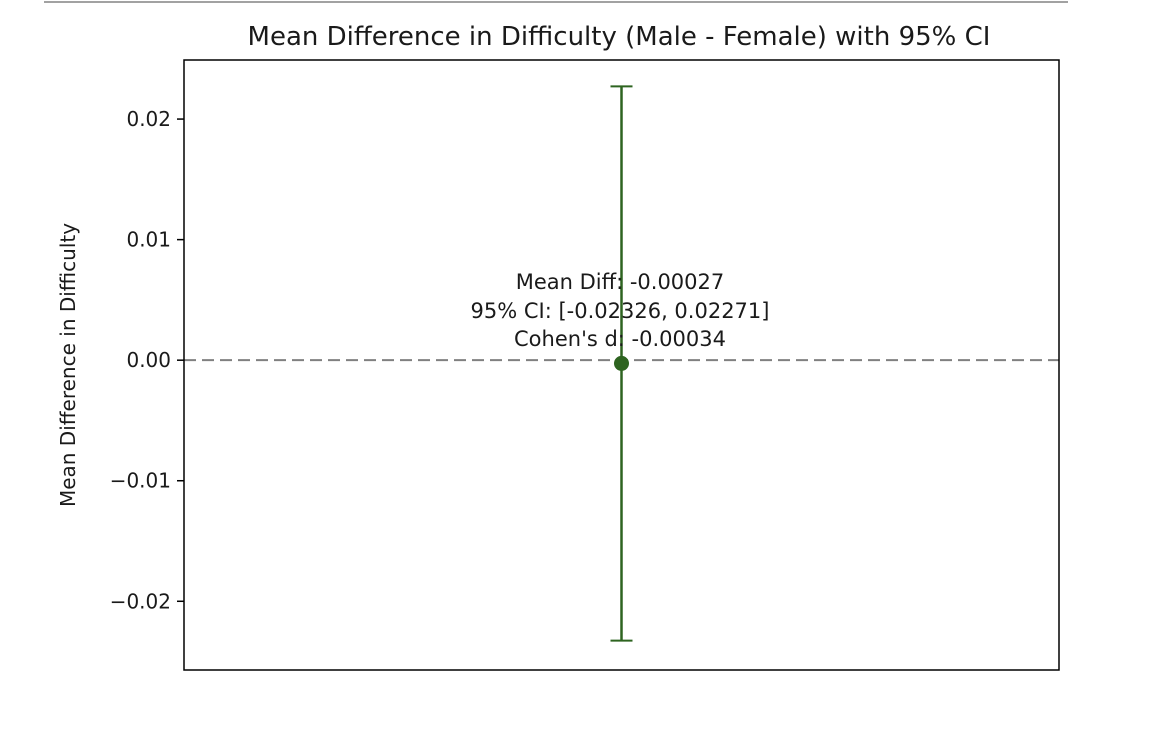  I want to click on y-axis-ticks: 0.02 0.01 0.00 −0.01 −0.02, so click(147, 360).